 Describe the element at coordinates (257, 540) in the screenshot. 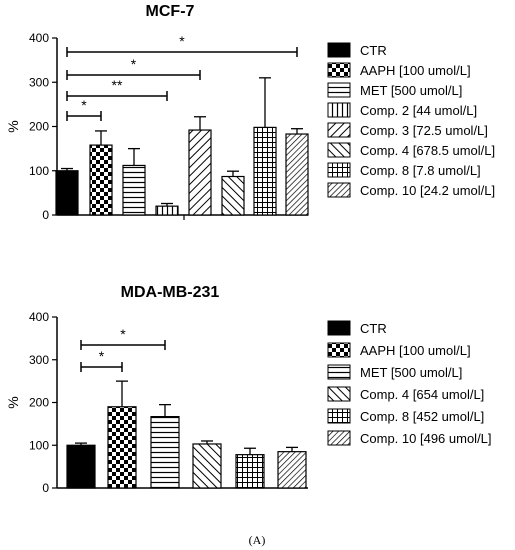

I see `figure-caption: (A)` at that location.